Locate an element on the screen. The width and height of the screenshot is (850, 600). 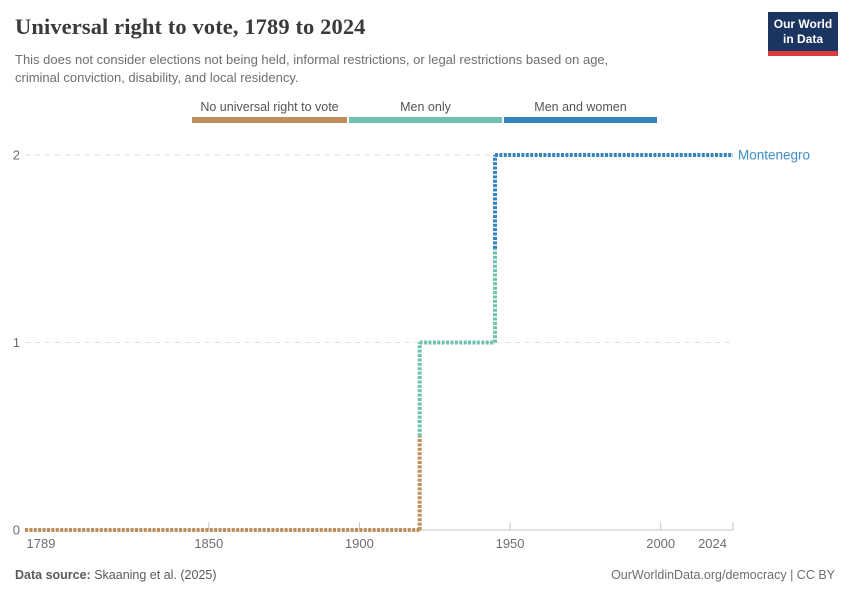
legend-item-no-universal-right: No universal right to vote is located at coordinates (269, 111).